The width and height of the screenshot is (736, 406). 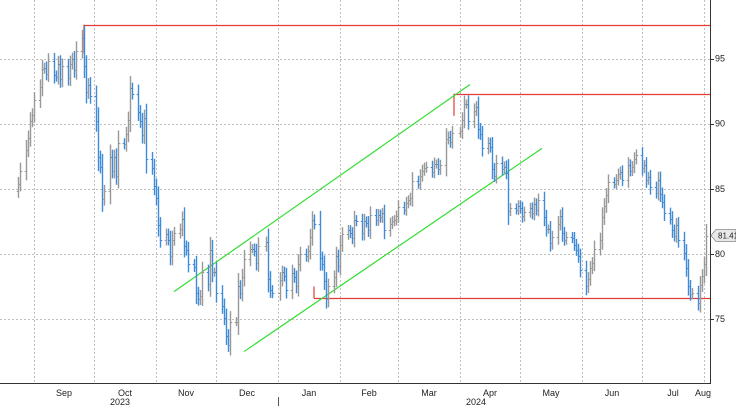 What do you see at coordinates (720, 319) in the screenshot?
I see `y-tick-label: 75` at bounding box center [720, 319].